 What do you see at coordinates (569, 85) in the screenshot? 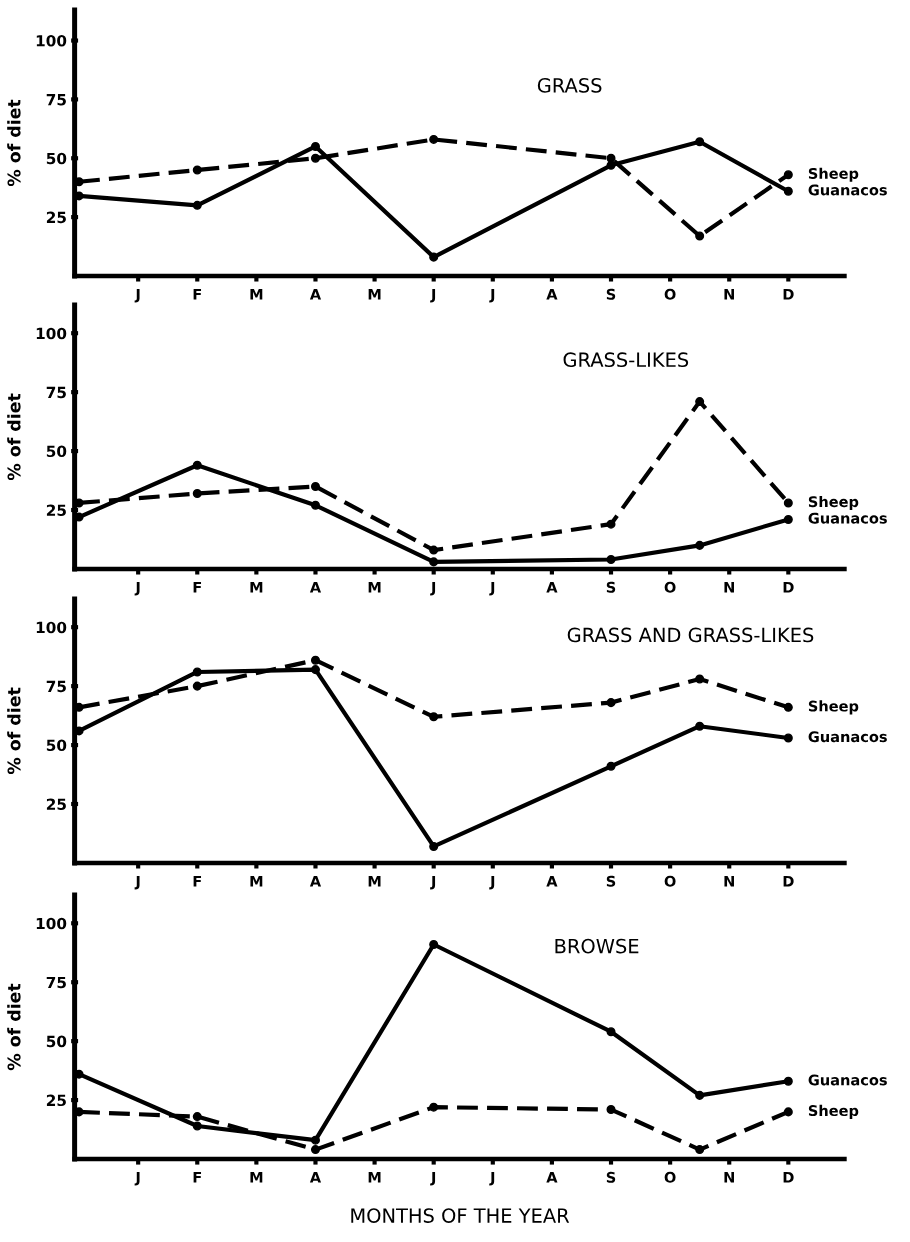
I see `text: GRASS` at bounding box center [569, 85].